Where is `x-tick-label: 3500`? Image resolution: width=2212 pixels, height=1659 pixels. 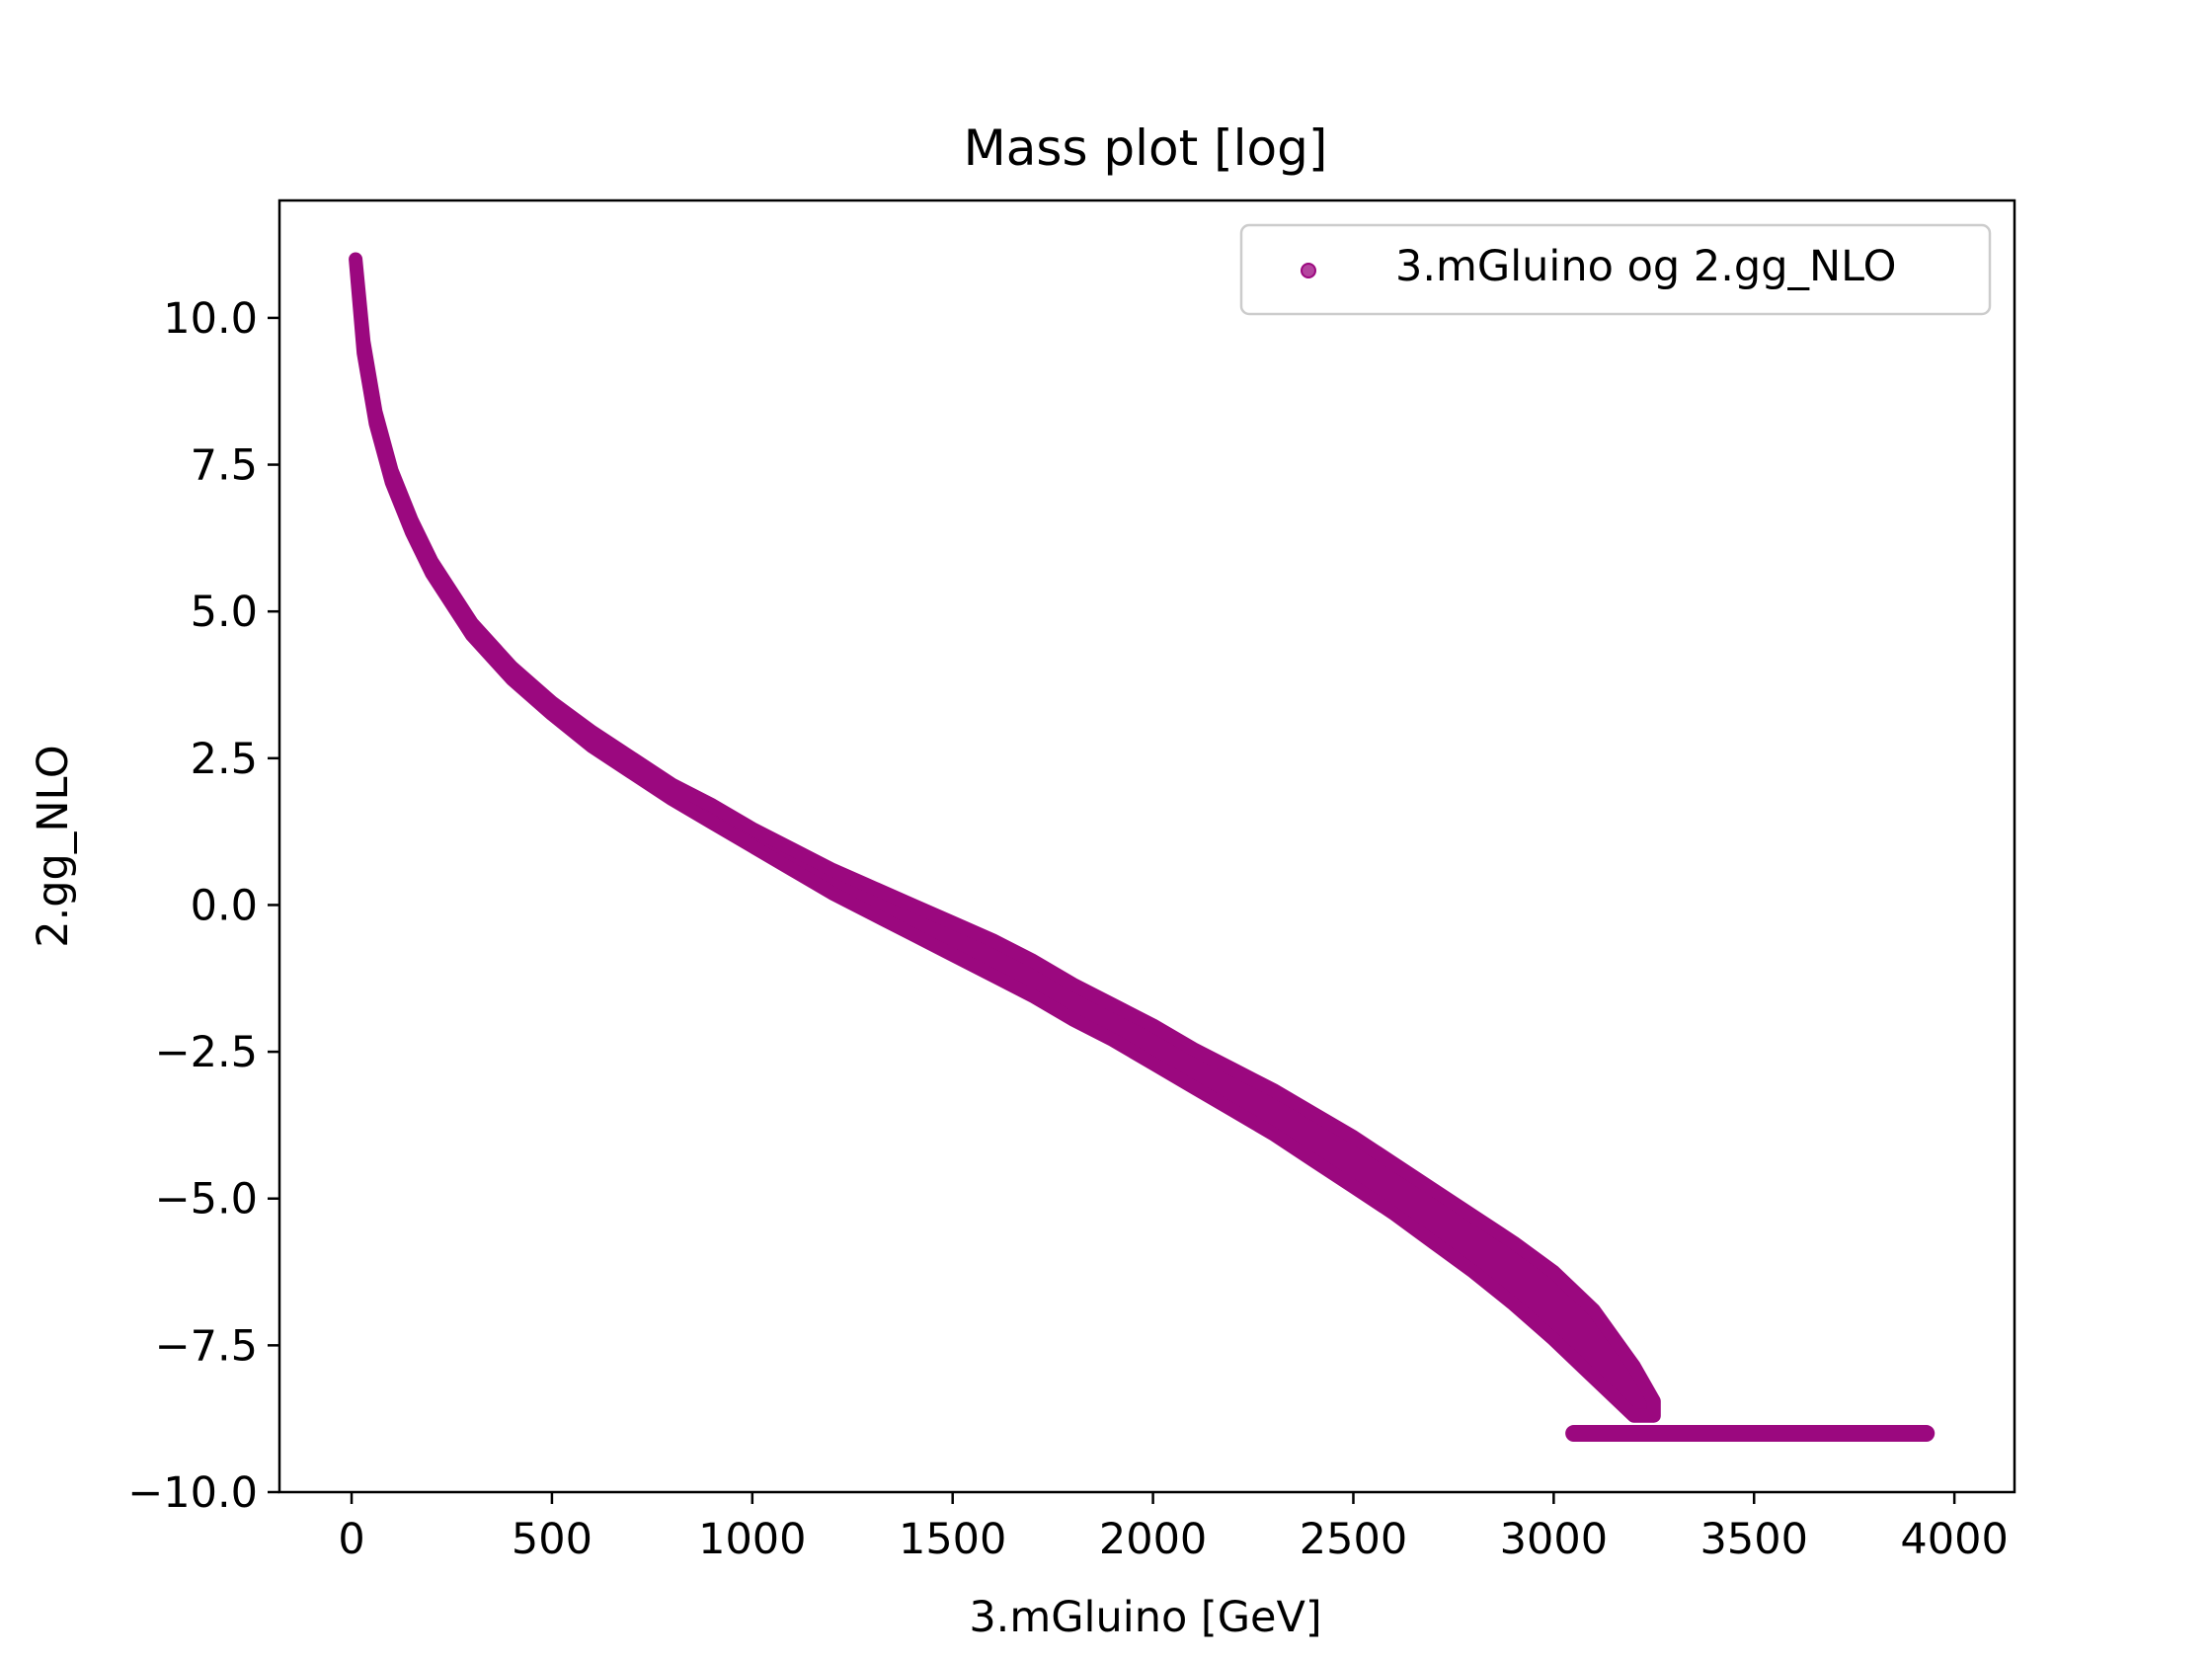 x-tick-label: 3500 is located at coordinates (1754, 1539).